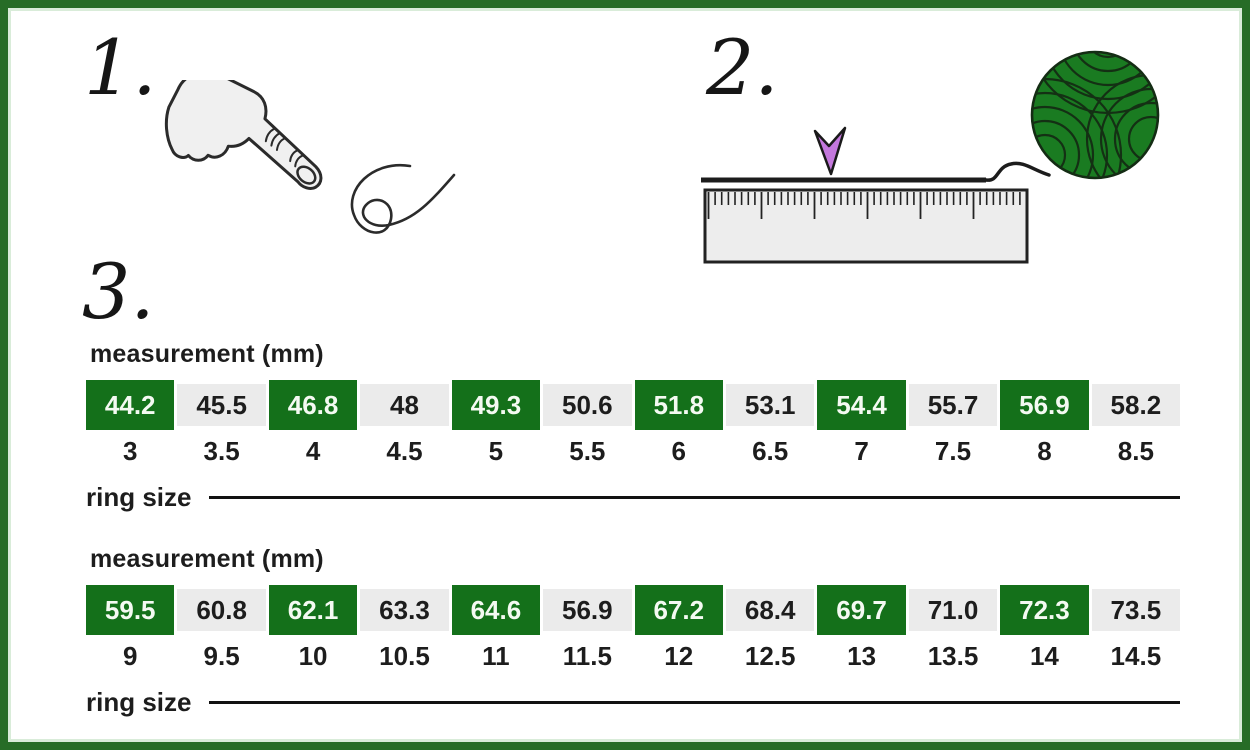 This screenshot has height=750, width=1250. Describe the element at coordinates (1095, 115) in the screenshot. I see `yarn-ball-icon` at that location.